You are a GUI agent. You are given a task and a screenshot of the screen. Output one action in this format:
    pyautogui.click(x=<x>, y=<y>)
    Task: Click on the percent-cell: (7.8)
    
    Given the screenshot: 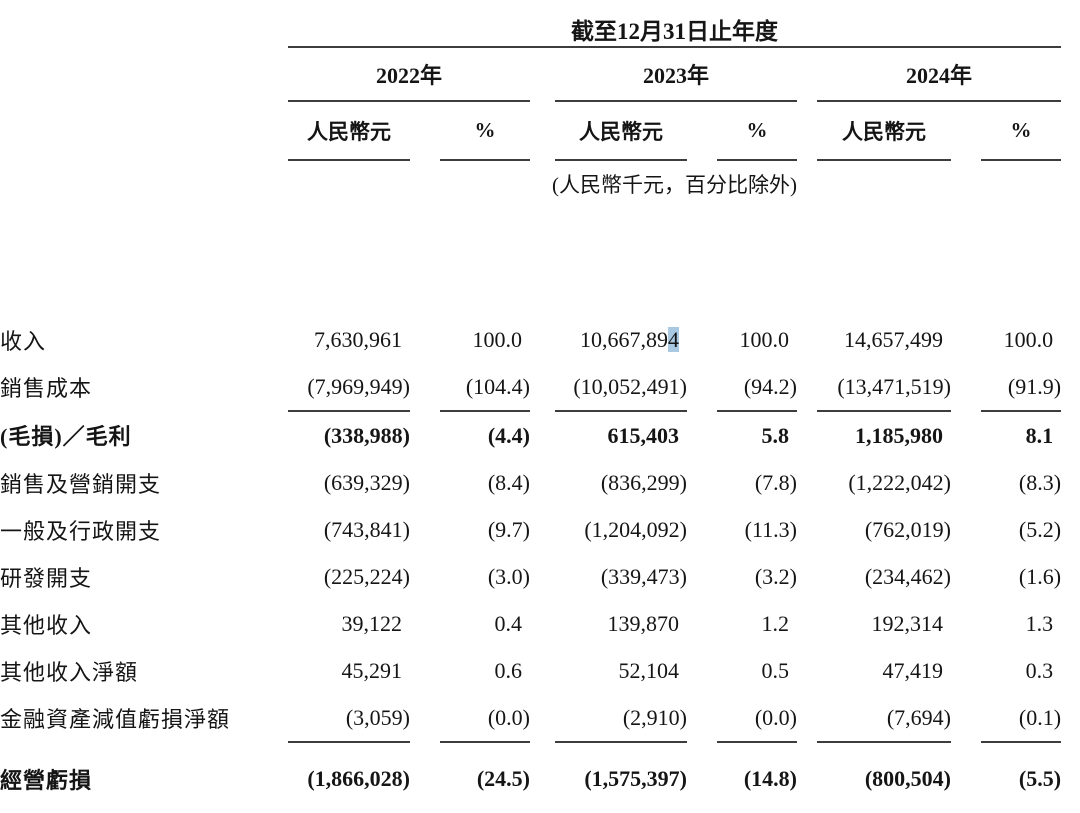 What is the action you would take?
    pyautogui.click(x=775, y=482)
    